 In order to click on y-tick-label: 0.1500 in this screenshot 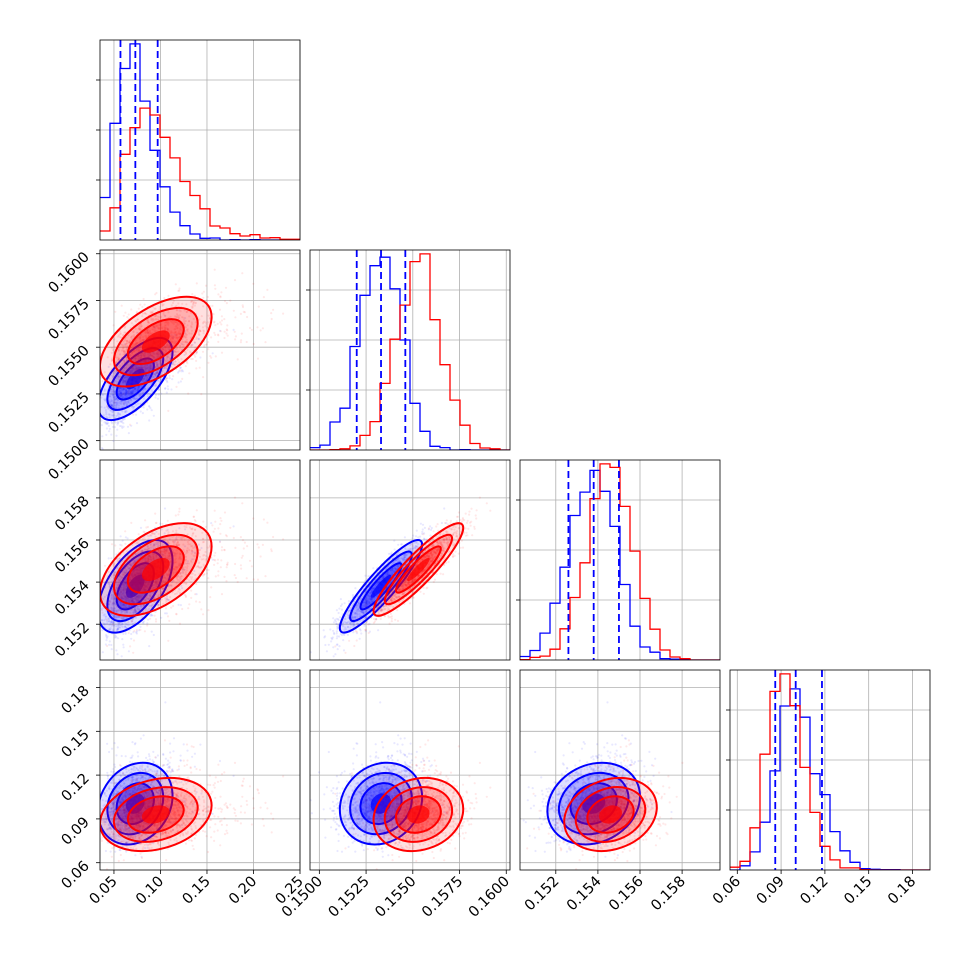, I will do `click(69, 459)`.